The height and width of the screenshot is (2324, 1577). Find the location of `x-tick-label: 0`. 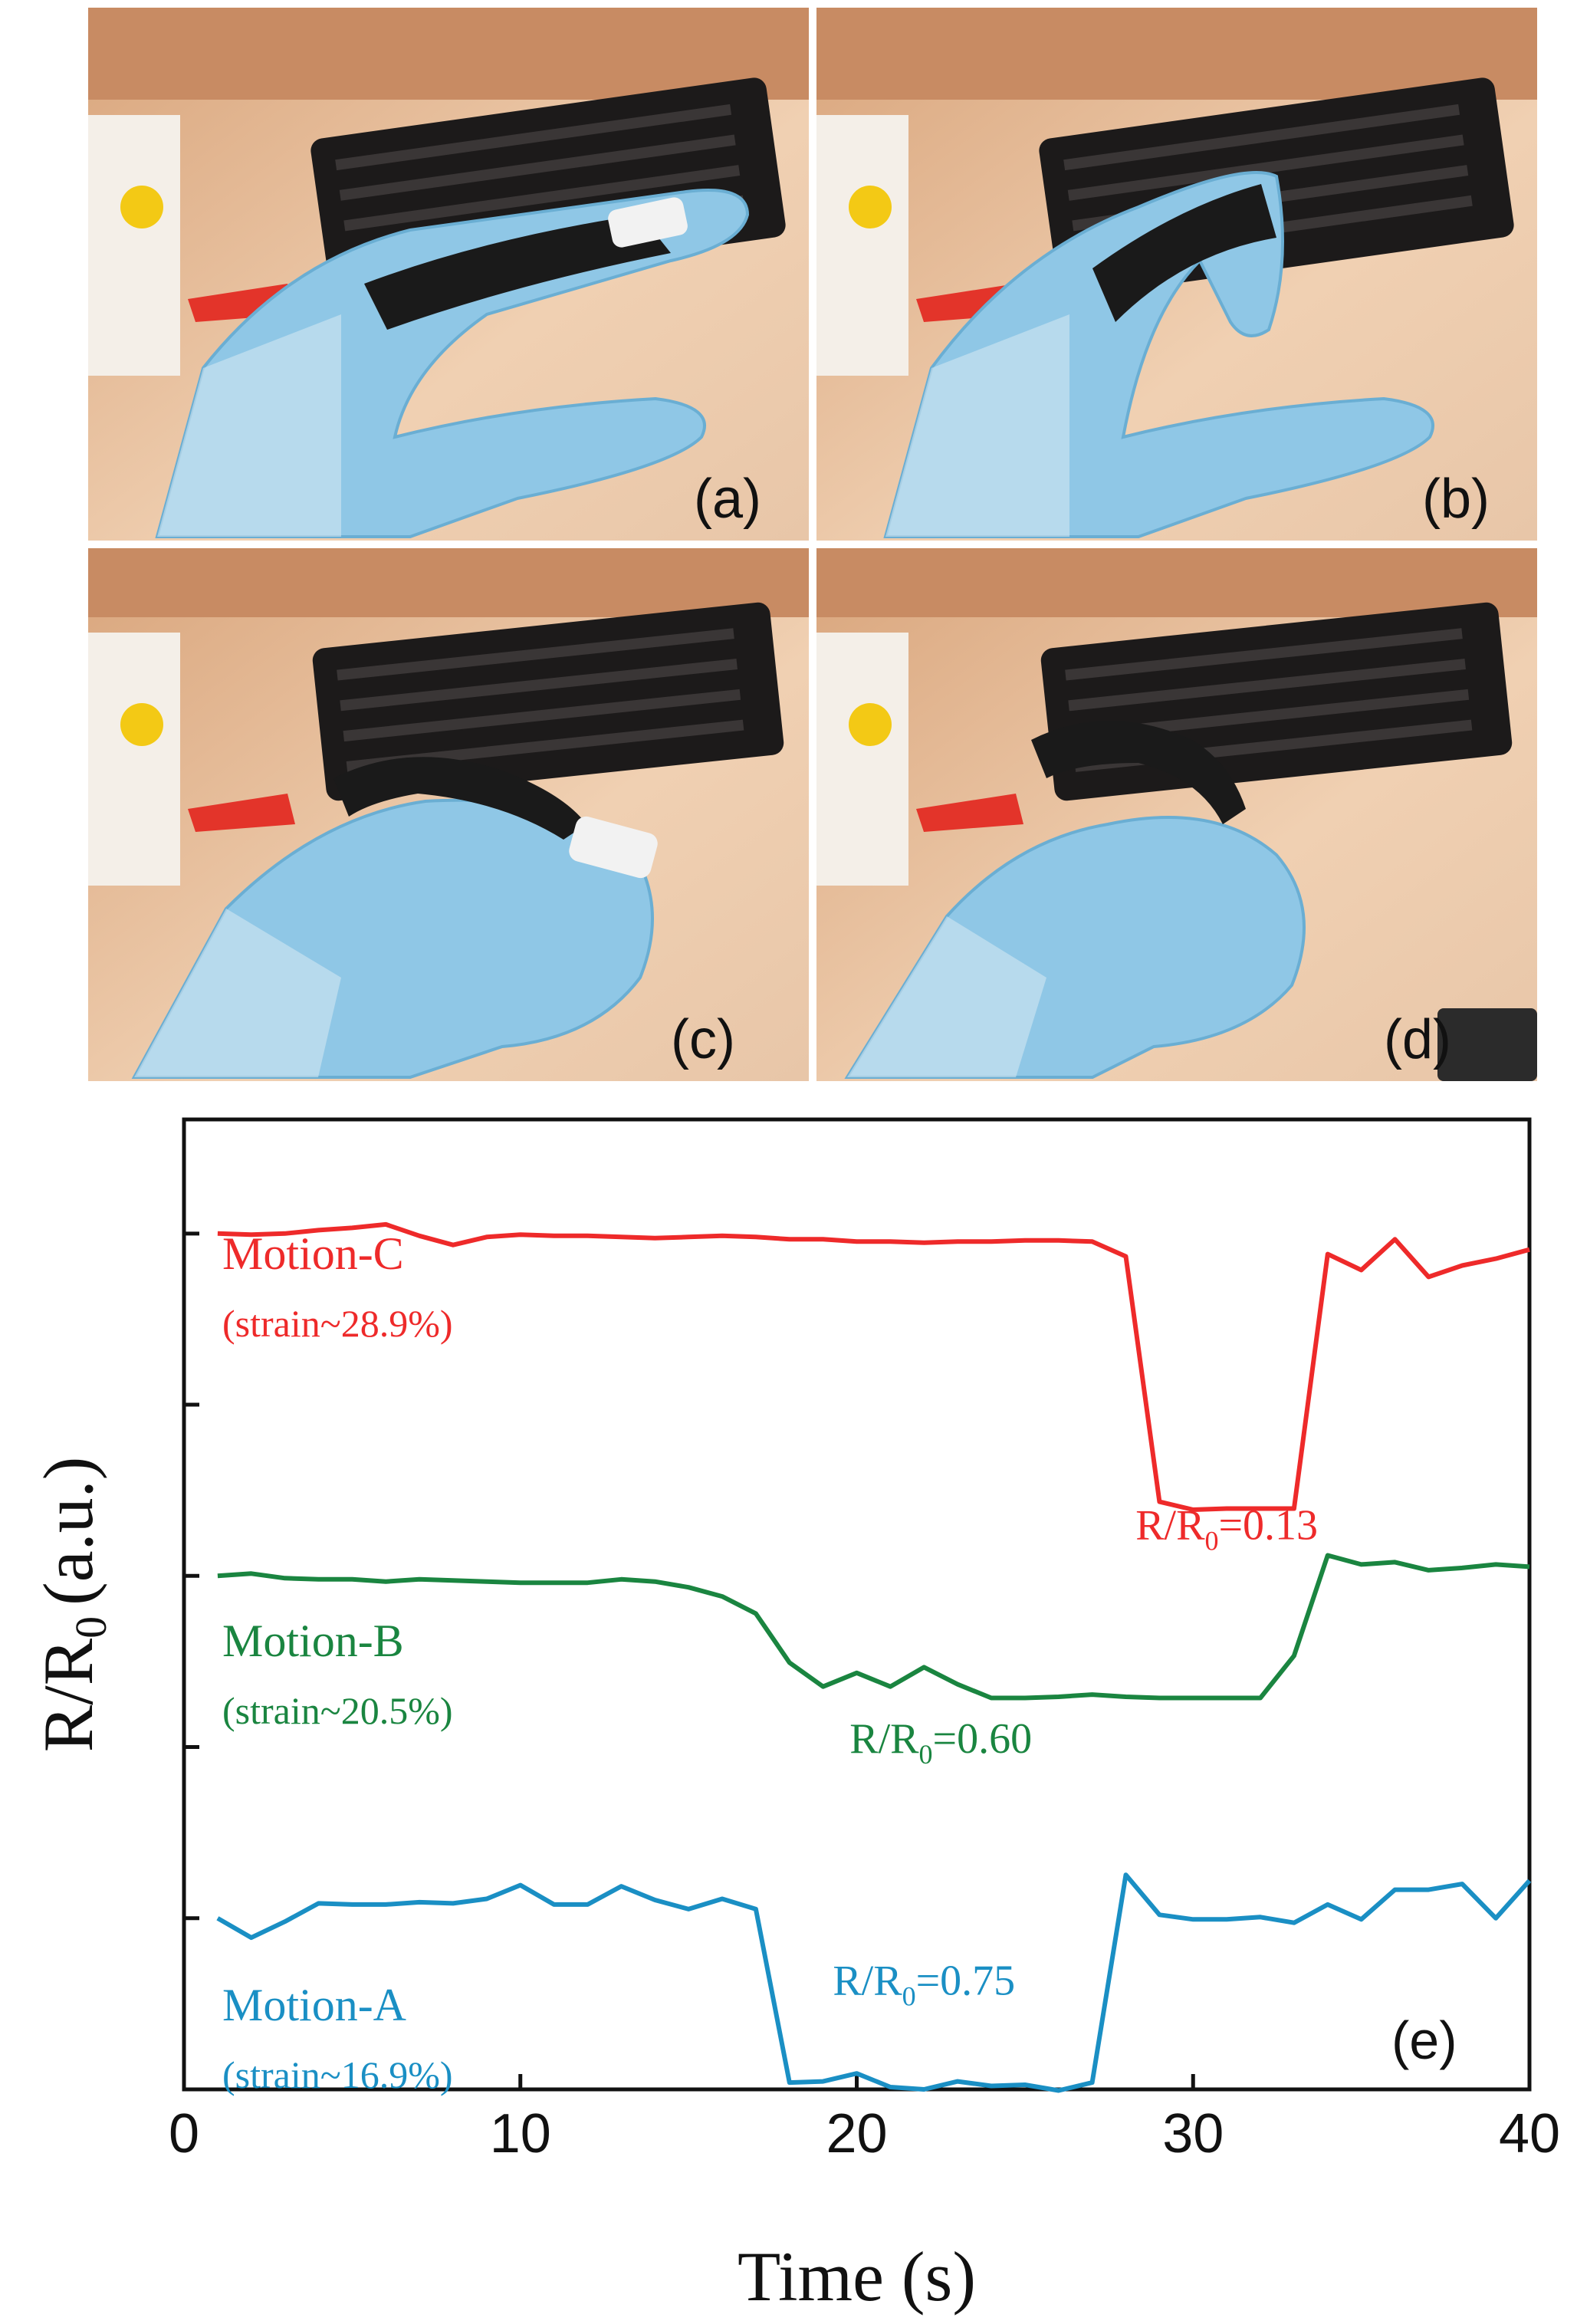

x-tick-label: 0 is located at coordinates (184, 2134).